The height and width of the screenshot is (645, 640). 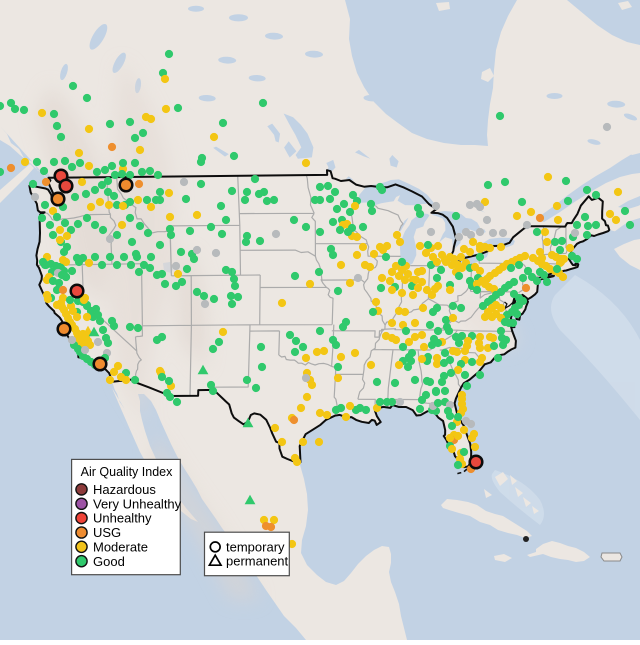 What do you see at coordinates (257, 560) in the screenshot?
I see `svg-text: permanent` at bounding box center [257, 560].